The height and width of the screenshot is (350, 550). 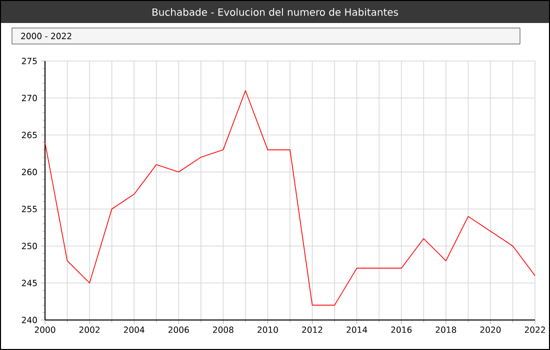 I want to click on x-tick-label: 2010, so click(x=268, y=329).